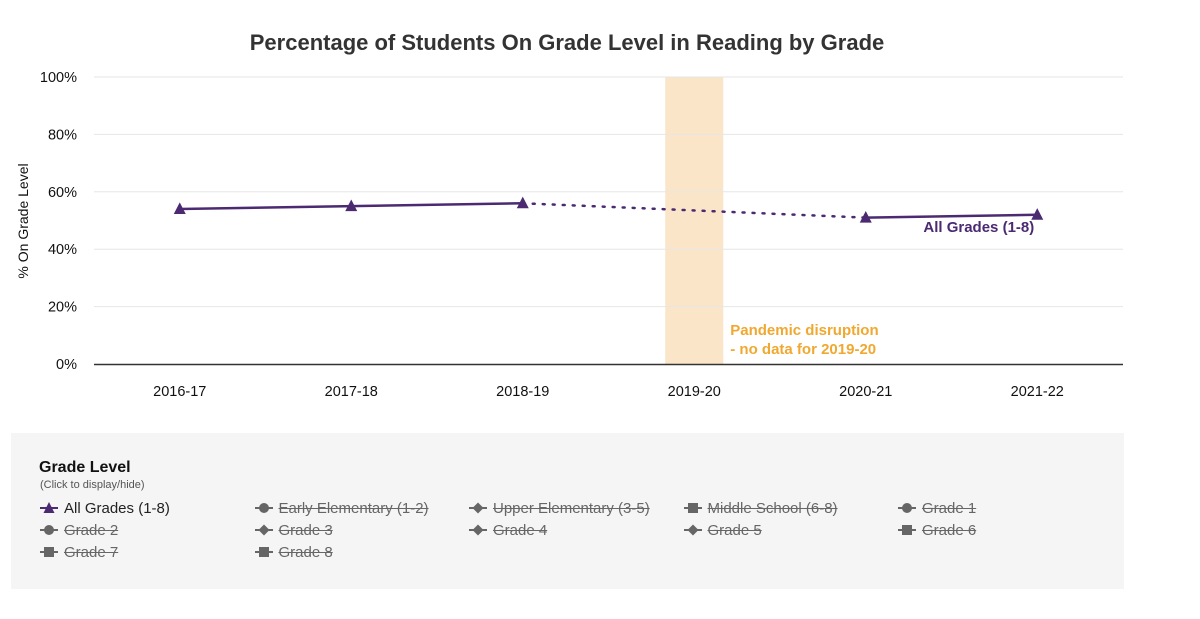  Describe the element at coordinates (978, 227) in the screenshot. I see `series-label: All Grades (1-8)` at that location.